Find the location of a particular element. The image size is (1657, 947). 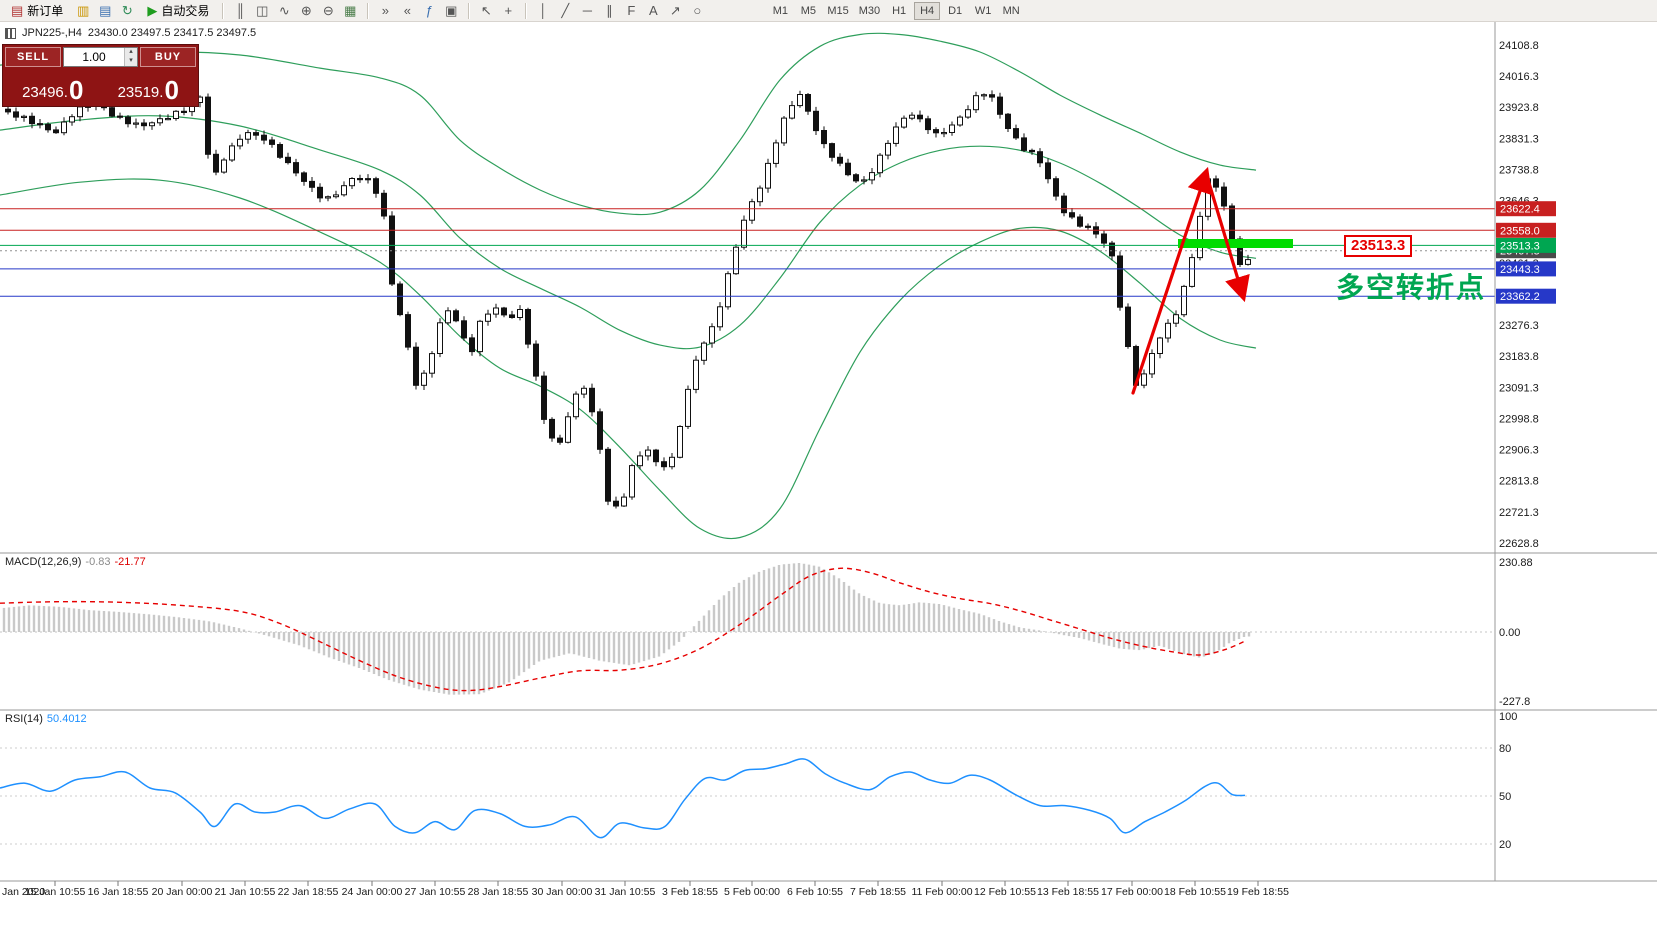

svg-text: 22721.3 is located at coordinates (1519, 513).